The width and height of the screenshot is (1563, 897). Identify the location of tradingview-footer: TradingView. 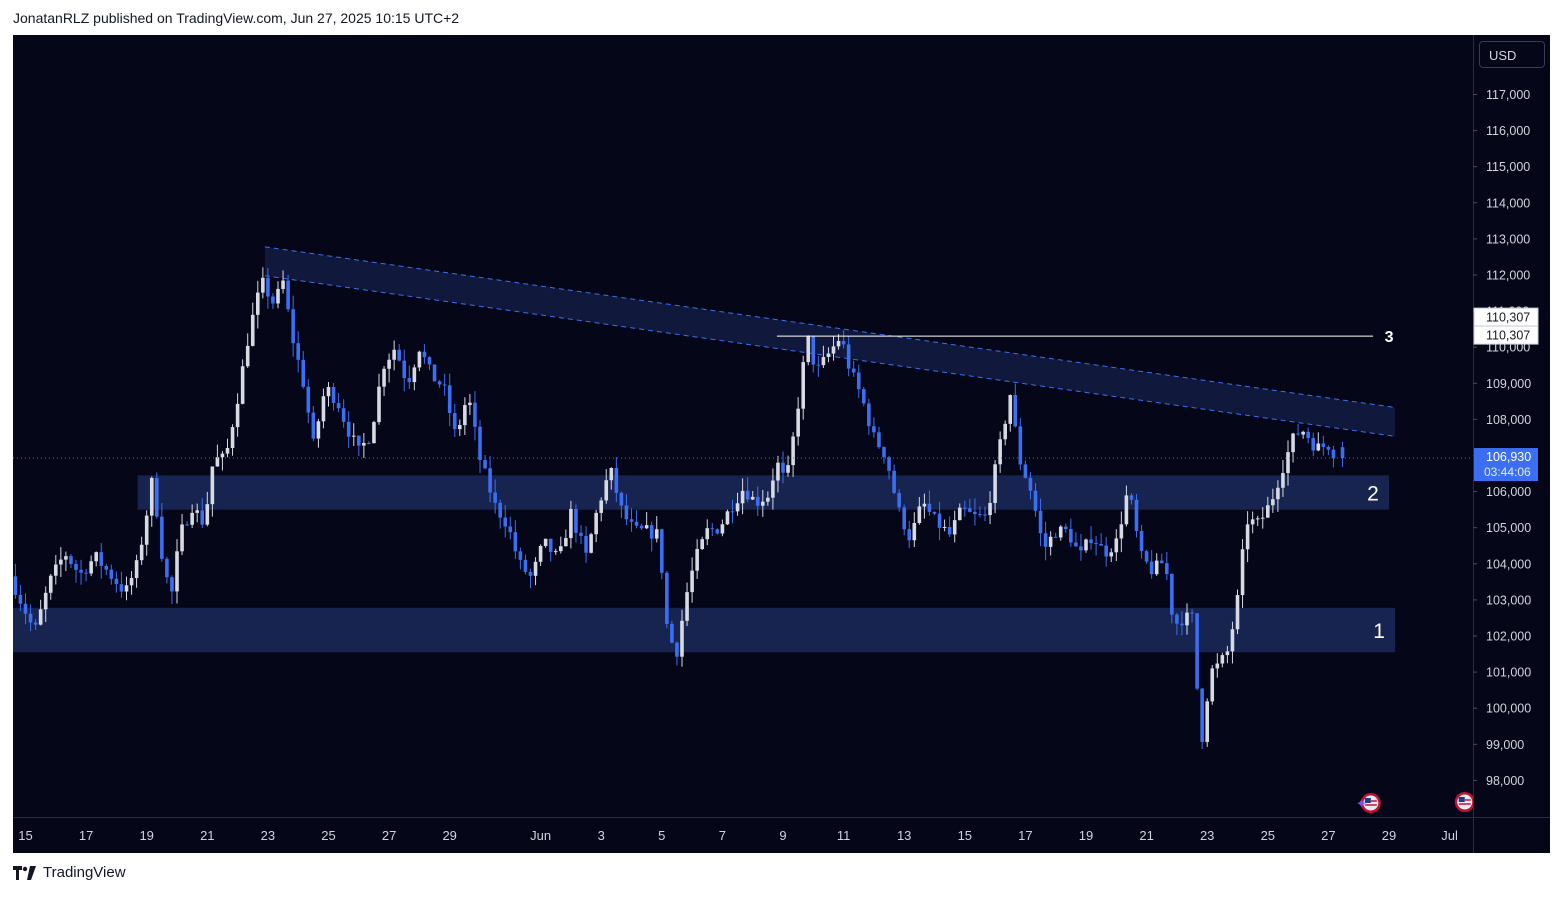
(69, 872).